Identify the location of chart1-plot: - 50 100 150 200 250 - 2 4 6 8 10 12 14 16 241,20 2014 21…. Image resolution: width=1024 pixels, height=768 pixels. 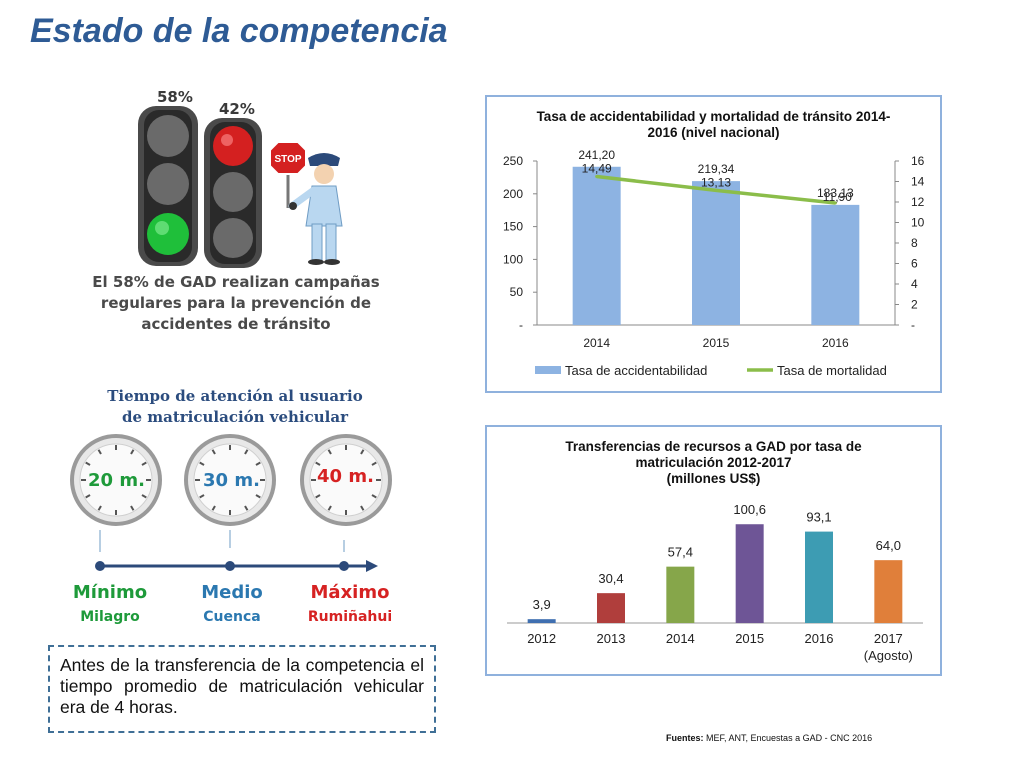
(714, 263).